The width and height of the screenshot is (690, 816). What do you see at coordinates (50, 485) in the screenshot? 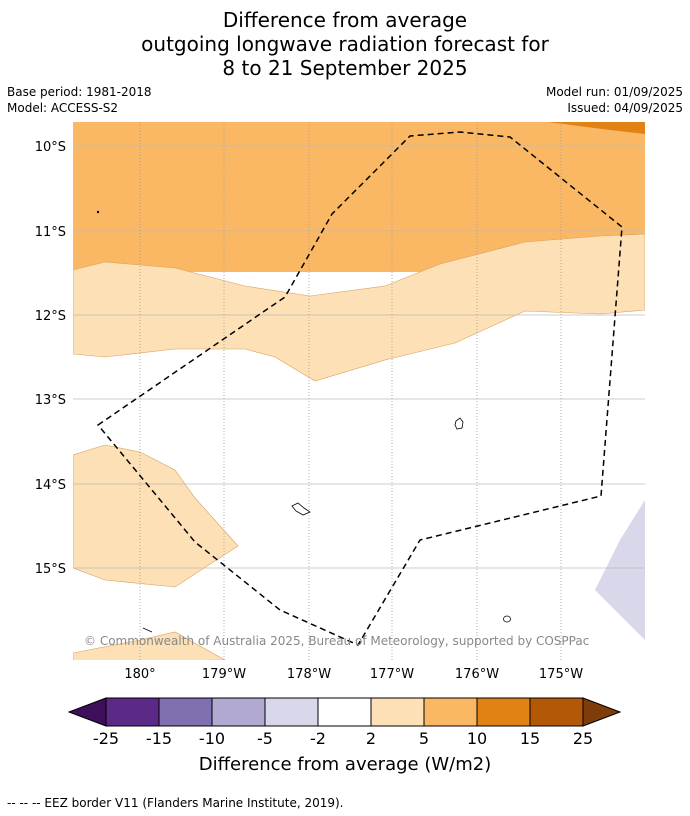
I see `lat-label: 14°S` at bounding box center [50, 485].